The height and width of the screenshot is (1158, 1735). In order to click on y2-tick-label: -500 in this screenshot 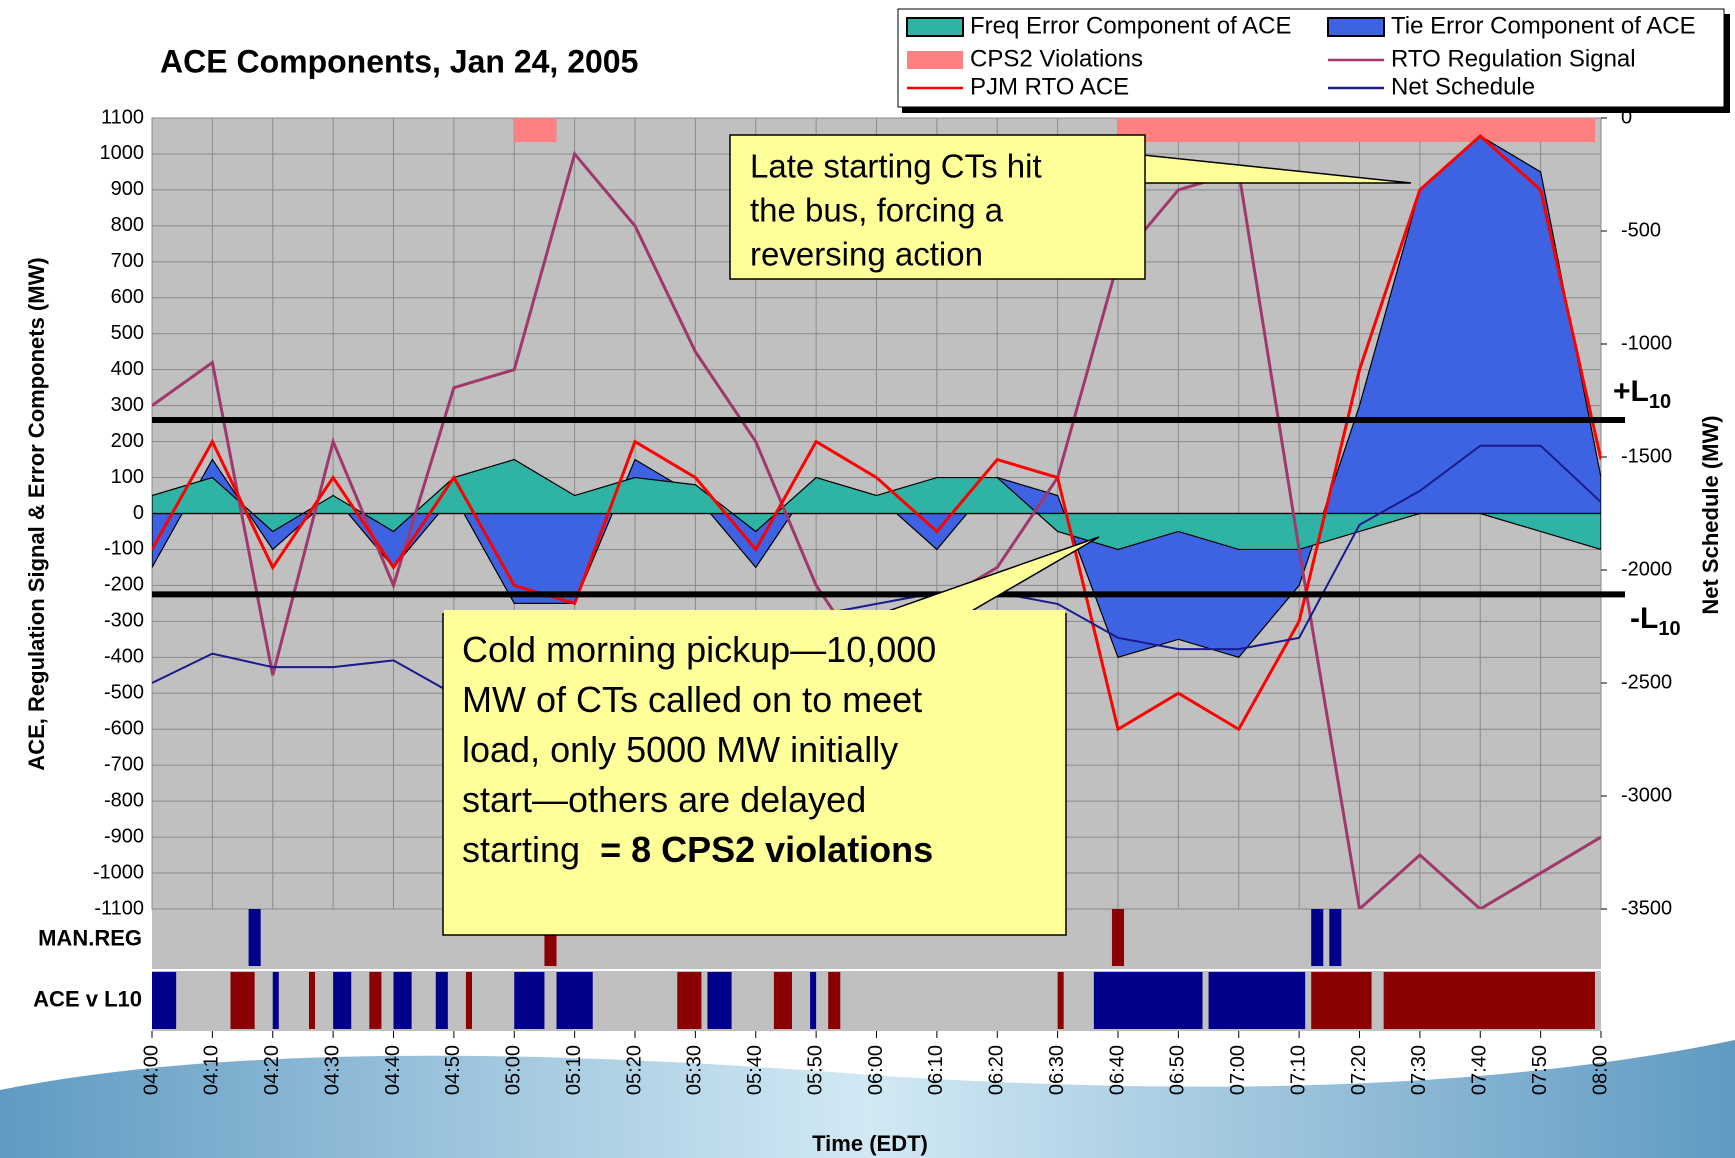, I will do `click(1641, 230)`.